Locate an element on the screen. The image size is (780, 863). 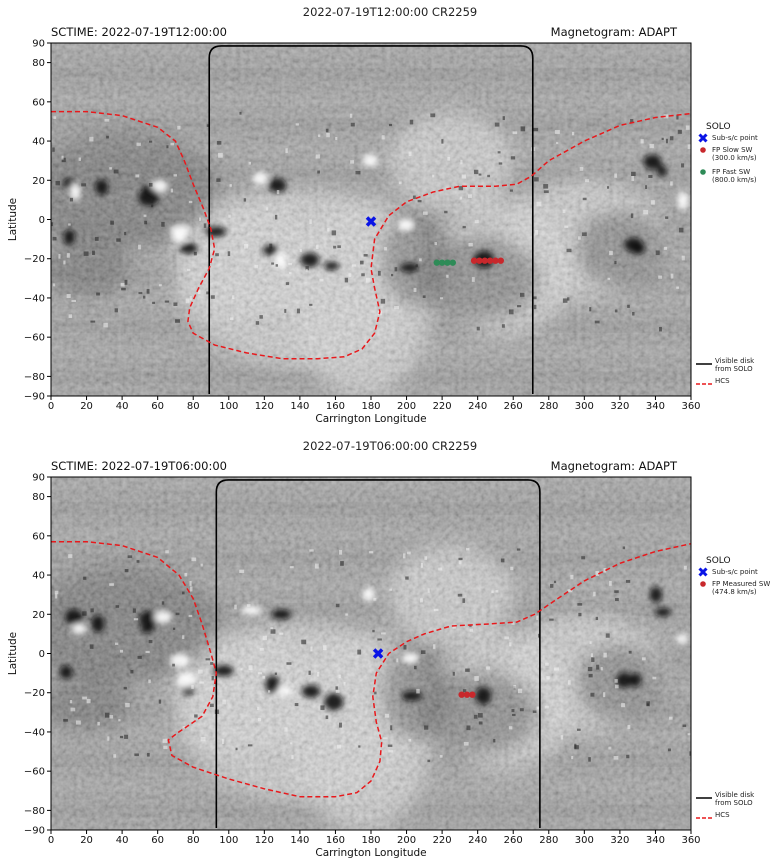
legend-entry-label: (474.8 km/s) is located at coordinates (734, 592).